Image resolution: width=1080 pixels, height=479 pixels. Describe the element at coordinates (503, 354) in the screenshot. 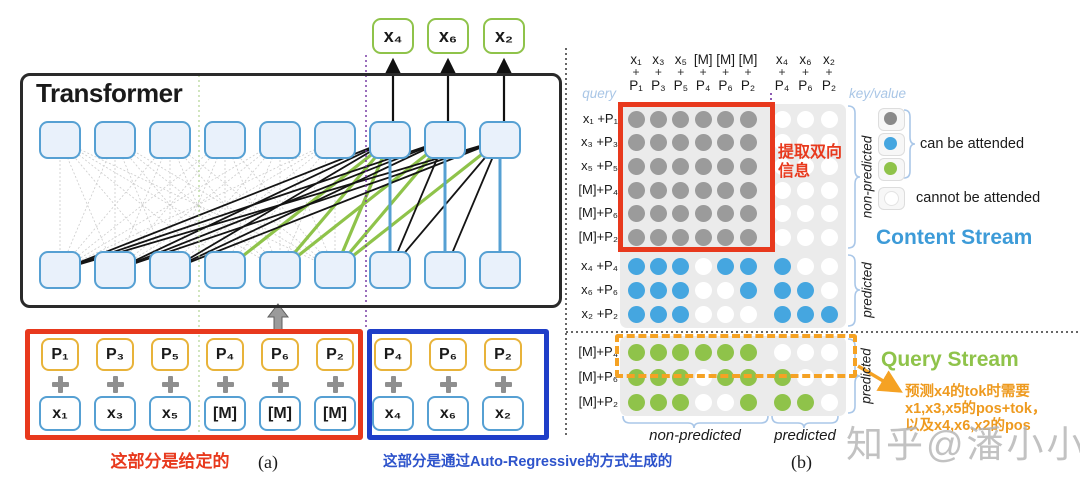

I see `position-token-box: P₂` at that location.